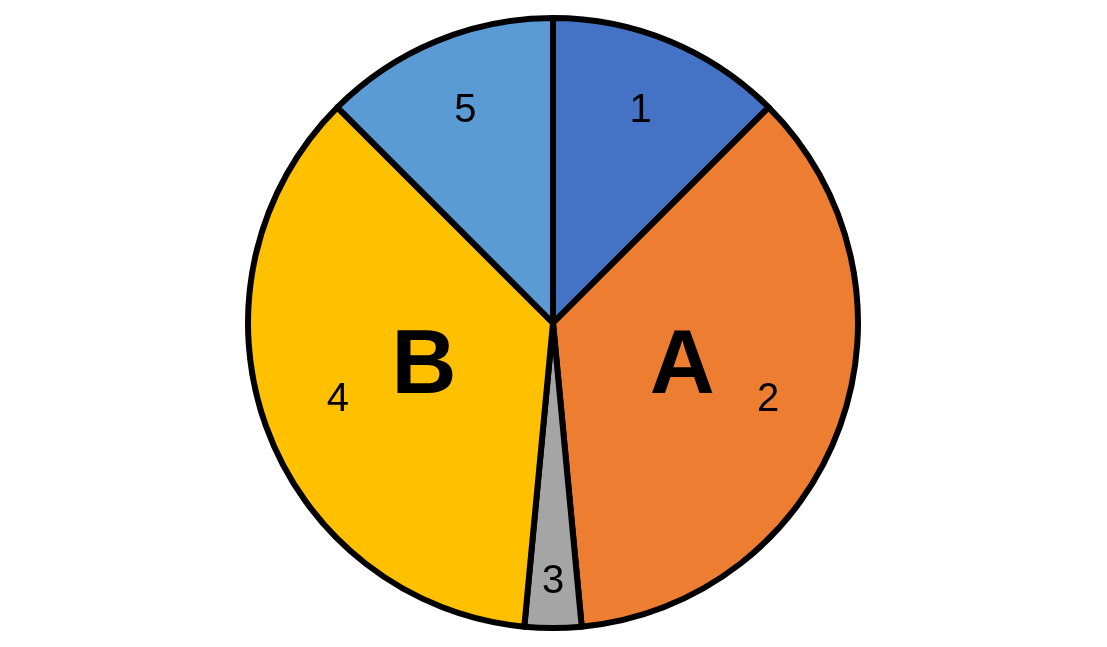 This screenshot has width=1107, height=647. Describe the element at coordinates (553, 578) in the screenshot. I see `slice-label: 3` at that location.